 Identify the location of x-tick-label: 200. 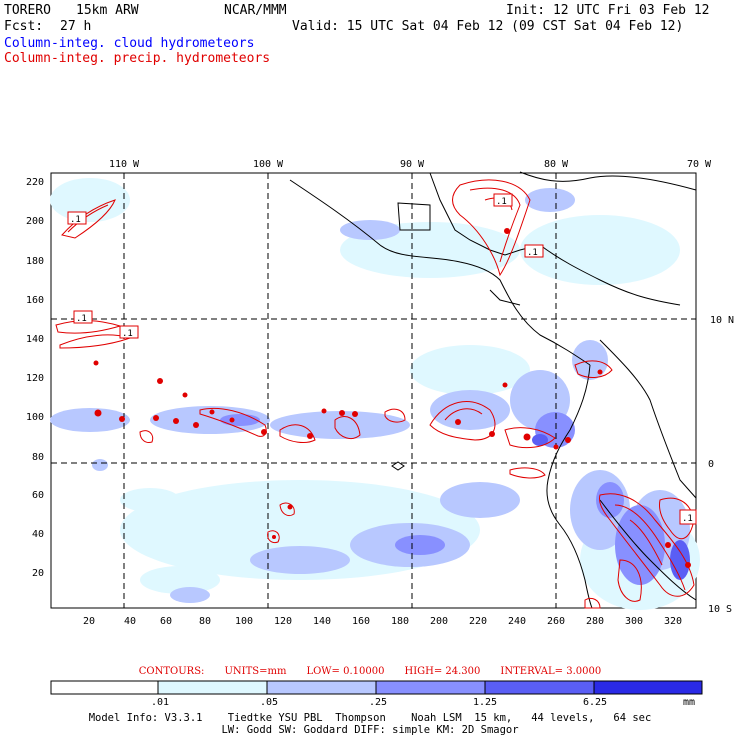
(439, 621).